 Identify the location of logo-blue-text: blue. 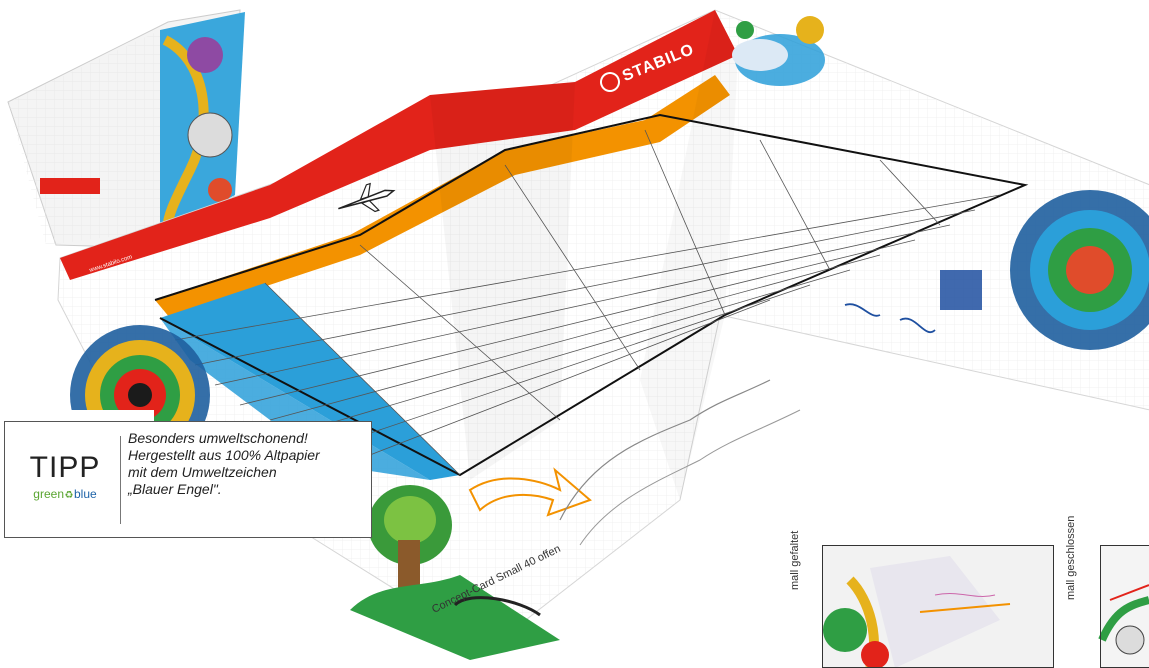
(85, 494).